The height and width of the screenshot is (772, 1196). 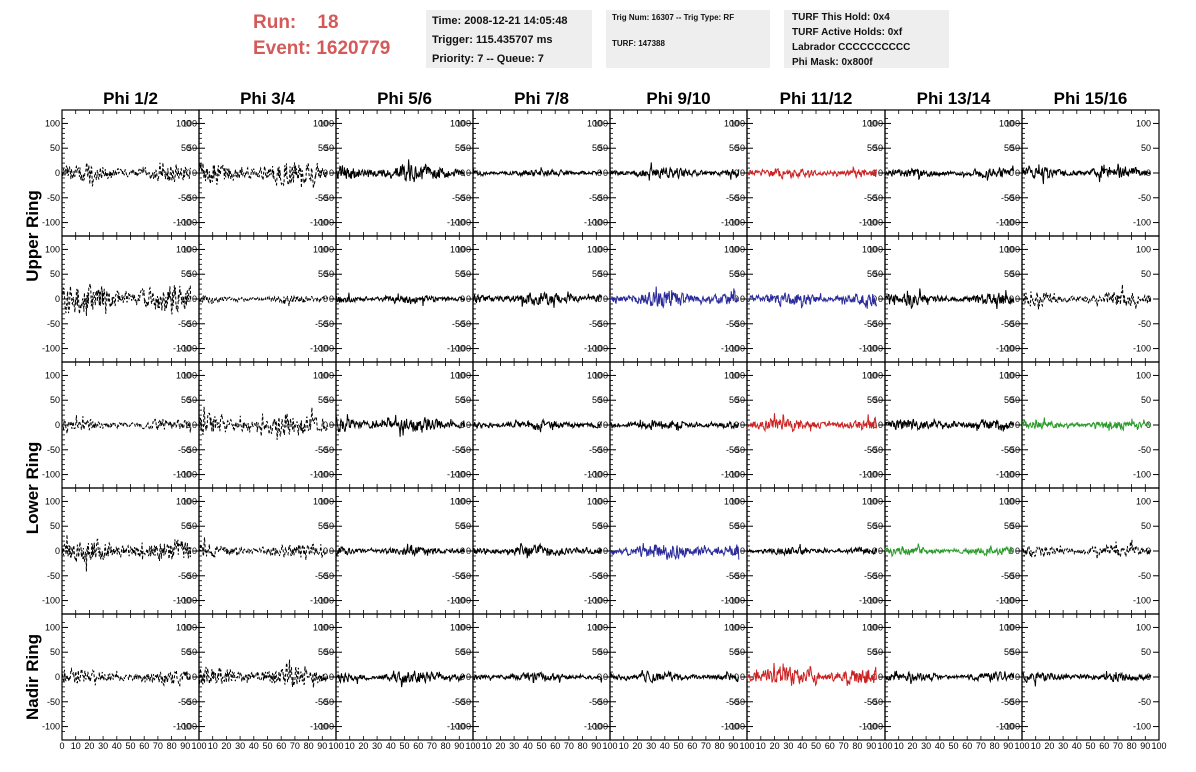 What do you see at coordinates (832, 62) in the screenshot?
I see `phi-mask-text: Phi Mask: 0x800f` at bounding box center [832, 62].